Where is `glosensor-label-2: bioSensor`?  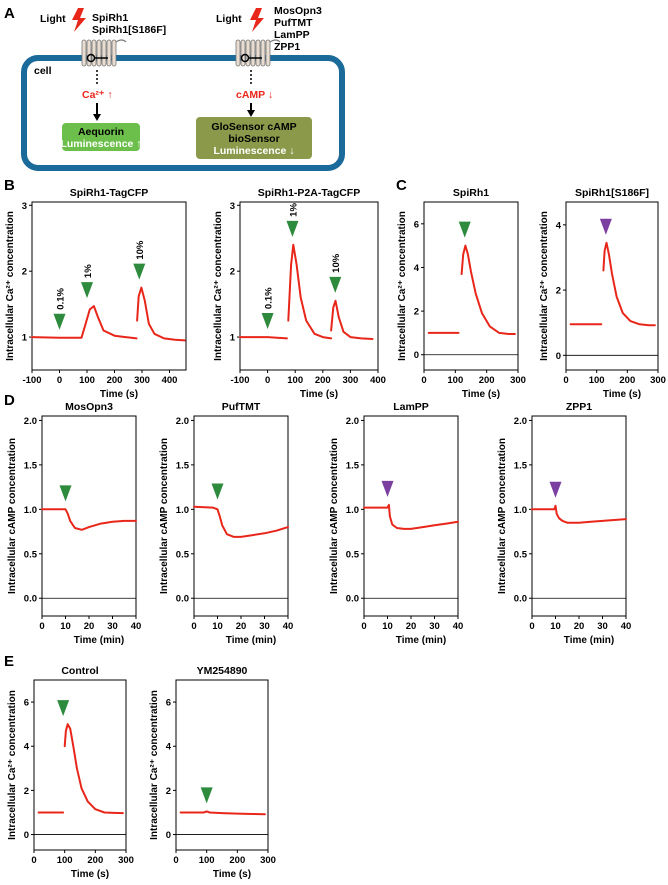
glosensor-label-2: bioSensor is located at coordinates (253, 139).